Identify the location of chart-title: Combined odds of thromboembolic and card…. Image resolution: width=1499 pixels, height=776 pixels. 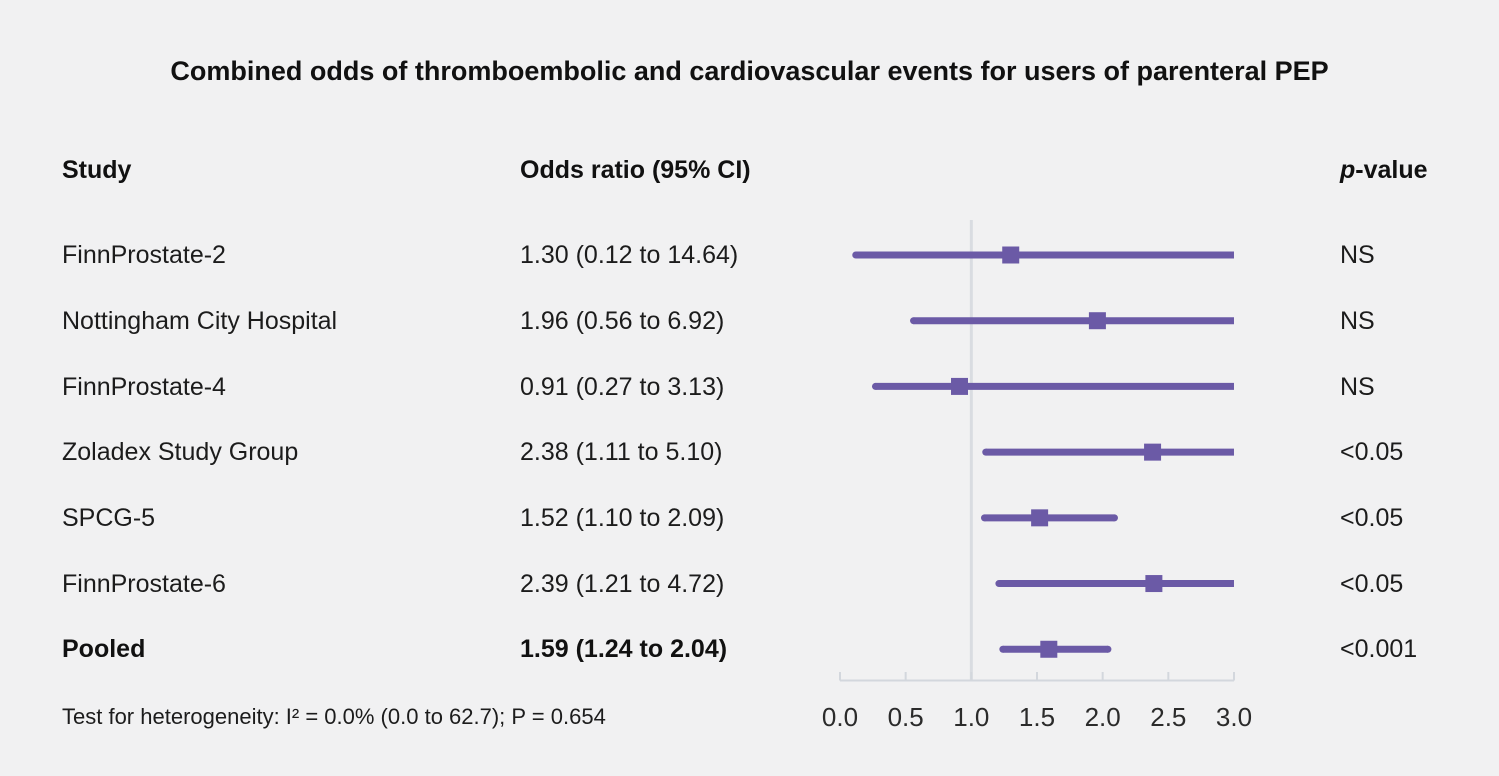
(749, 71).